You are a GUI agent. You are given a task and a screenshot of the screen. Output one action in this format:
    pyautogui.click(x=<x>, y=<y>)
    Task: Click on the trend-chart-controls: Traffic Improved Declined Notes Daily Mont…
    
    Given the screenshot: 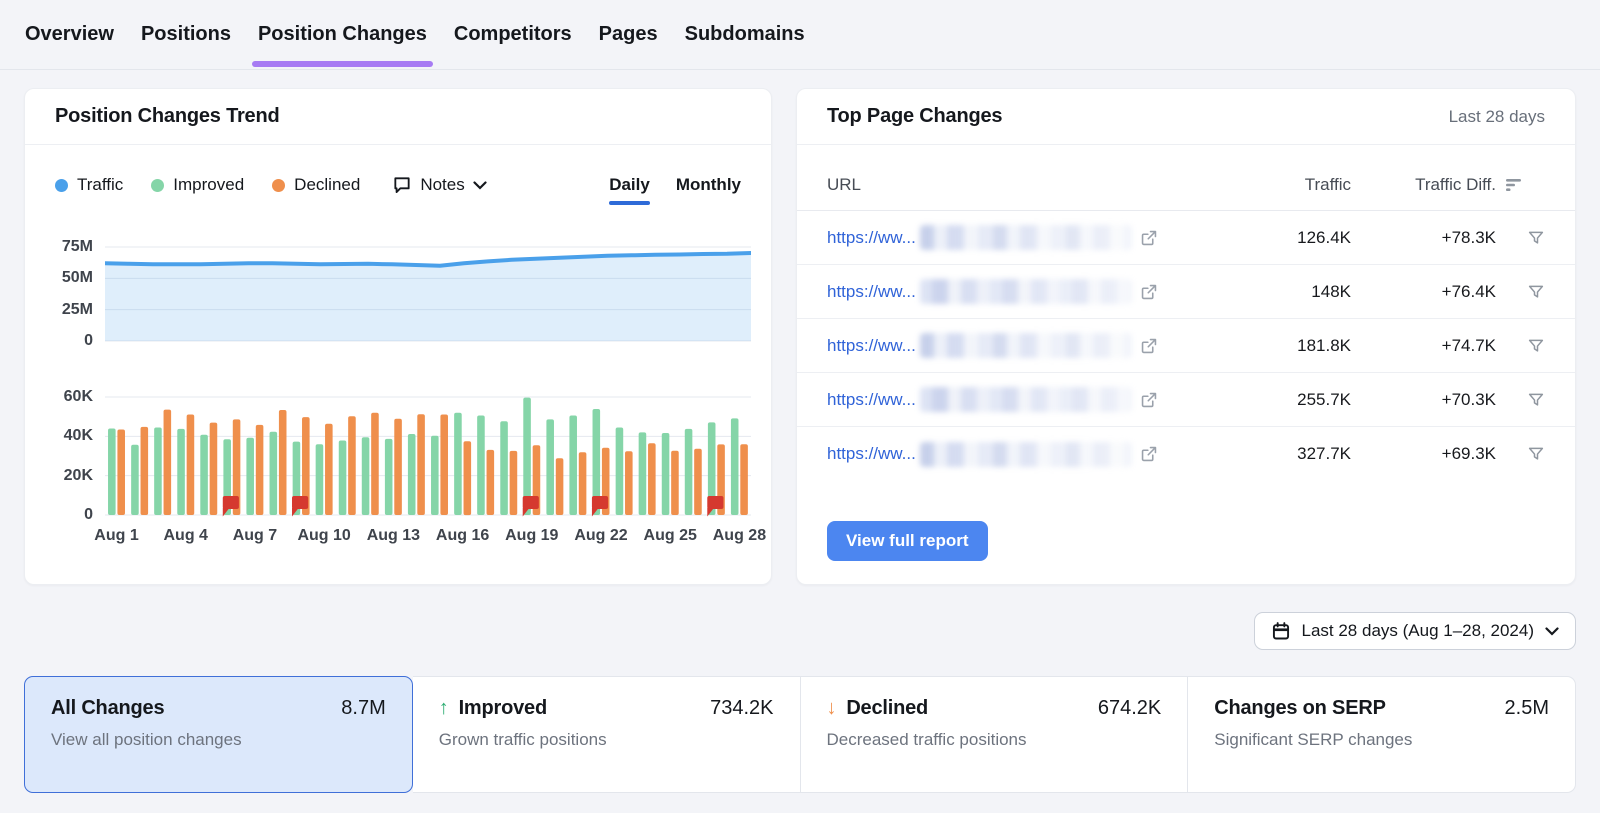 What is the action you would take?
    pyautogui.click(x=398, y=188)
    